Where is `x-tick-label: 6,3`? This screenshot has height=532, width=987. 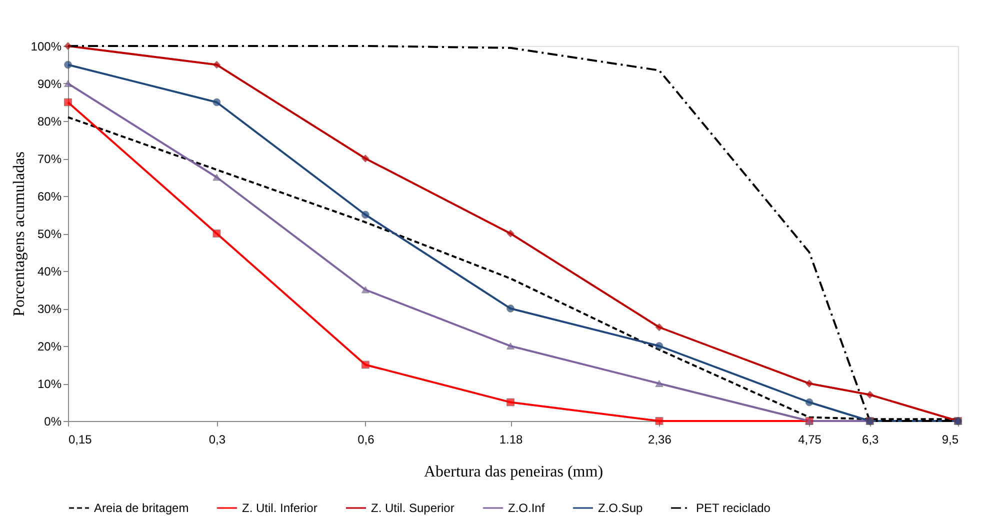
x-tick-label: 6,3 is located at coordinates (871, 439).